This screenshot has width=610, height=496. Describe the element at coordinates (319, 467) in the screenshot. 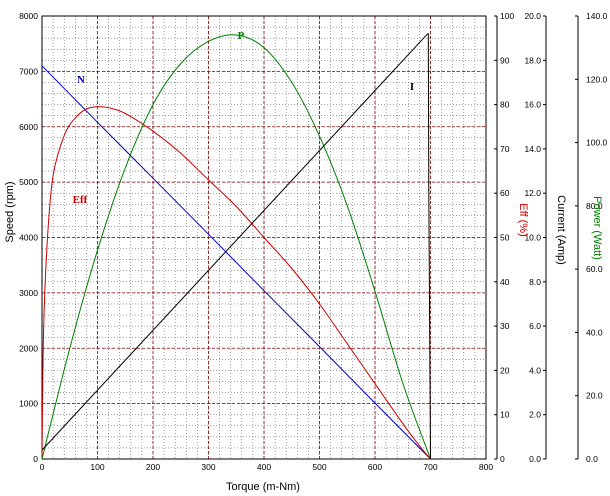

I see `x-tick-label: 500` at that location.